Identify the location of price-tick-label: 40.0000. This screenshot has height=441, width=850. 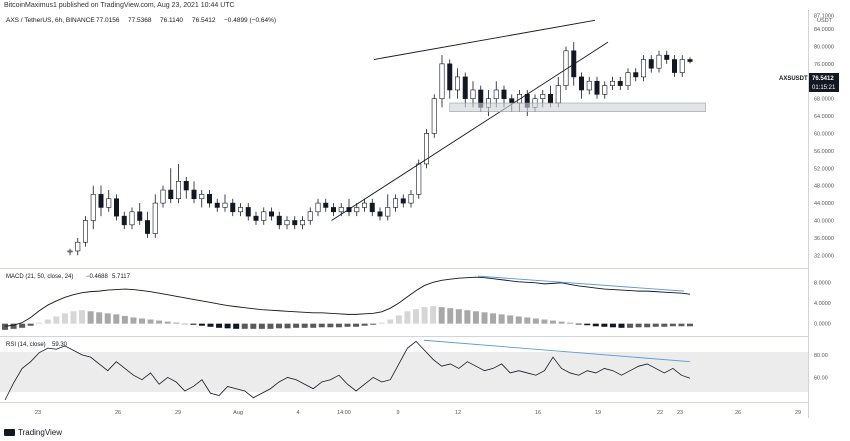
(824, 221).